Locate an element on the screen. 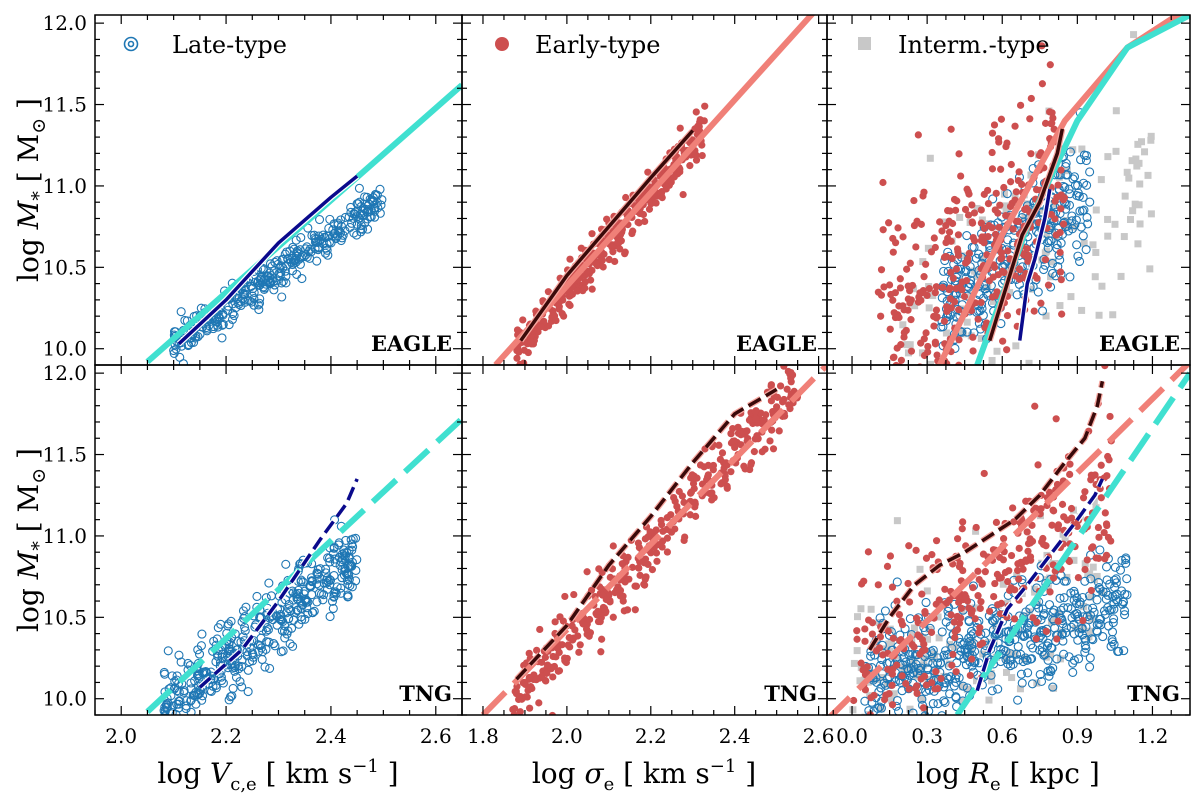  y-tick-label: 11.5 is located at coordinates (64, 455).